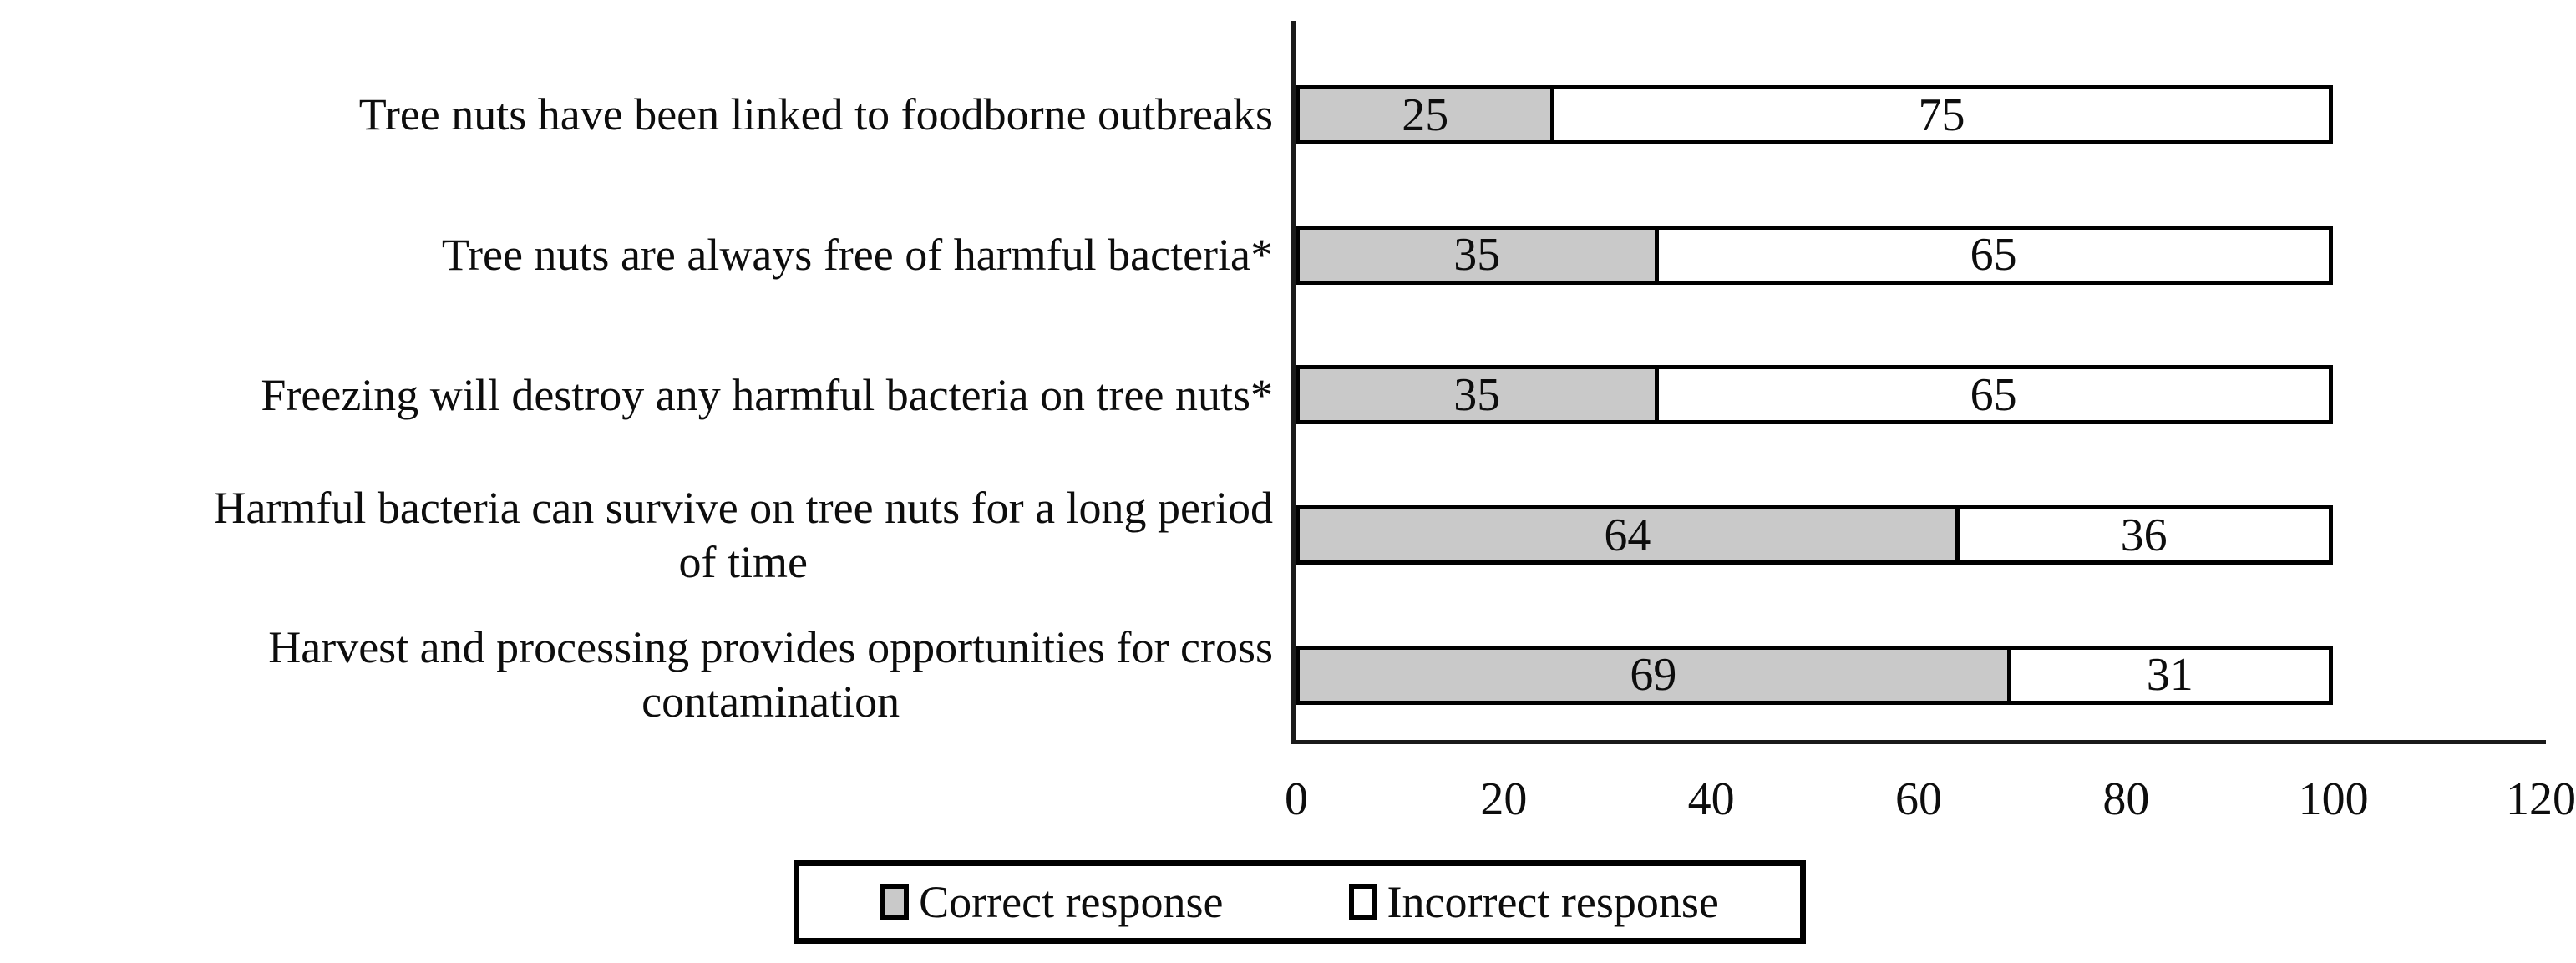 The height and width of the screenshot is (963, 2576). What do you see at coordinates (1296, 799) in the screenshot?
I see `x-tick-label: 0` at bounding box center [1296, 799].